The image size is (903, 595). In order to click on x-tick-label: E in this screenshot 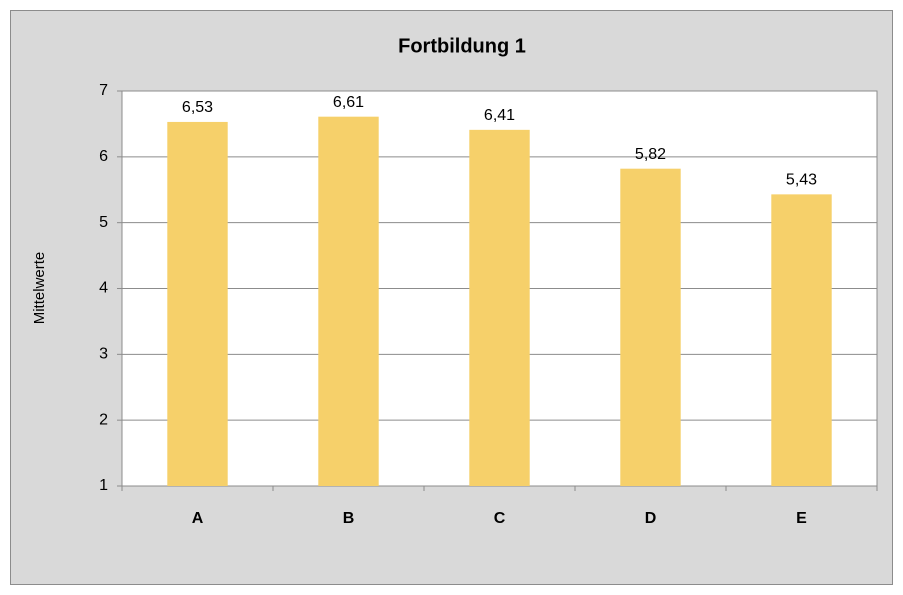, I will do `click(801, 518)`.